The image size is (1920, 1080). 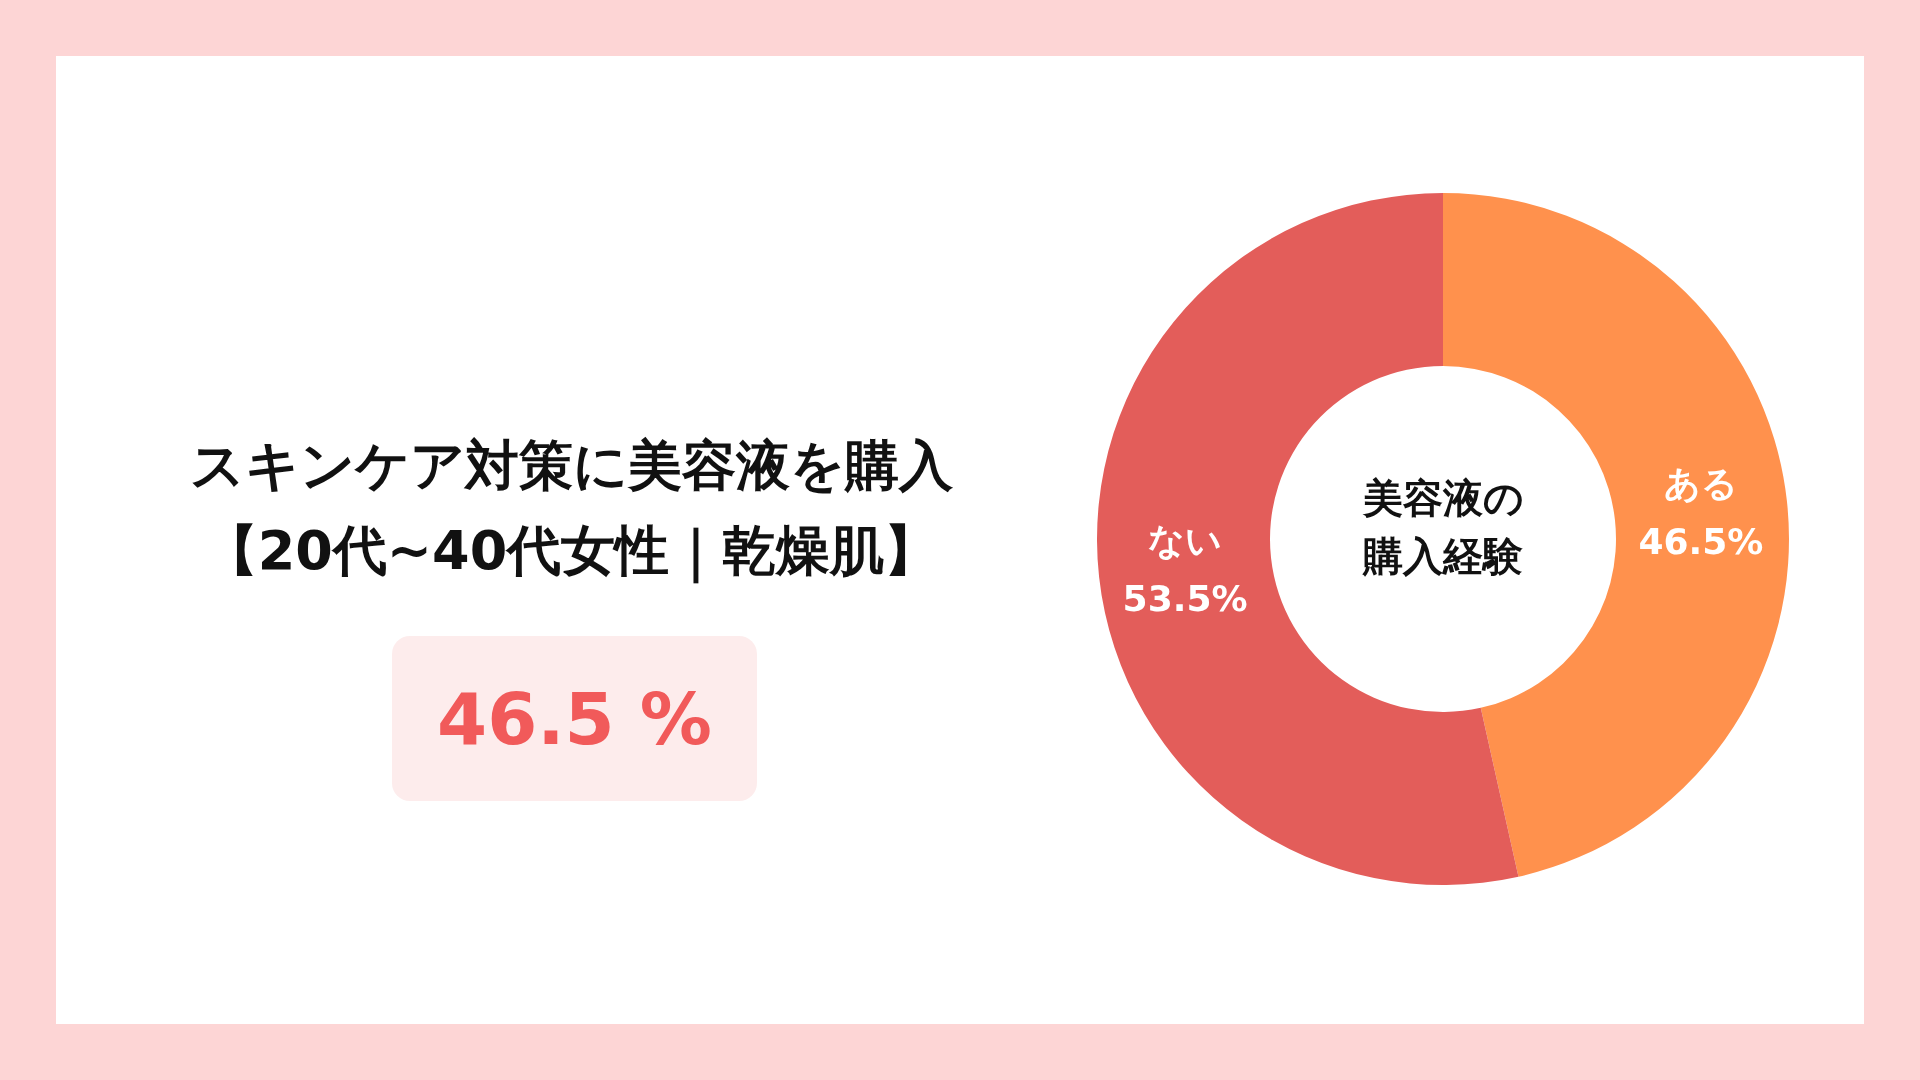 What do you see at coordinates (1701, 541) in the screenshot?
I see `data-label: 46.5%` at bounding box center [1701, 541].